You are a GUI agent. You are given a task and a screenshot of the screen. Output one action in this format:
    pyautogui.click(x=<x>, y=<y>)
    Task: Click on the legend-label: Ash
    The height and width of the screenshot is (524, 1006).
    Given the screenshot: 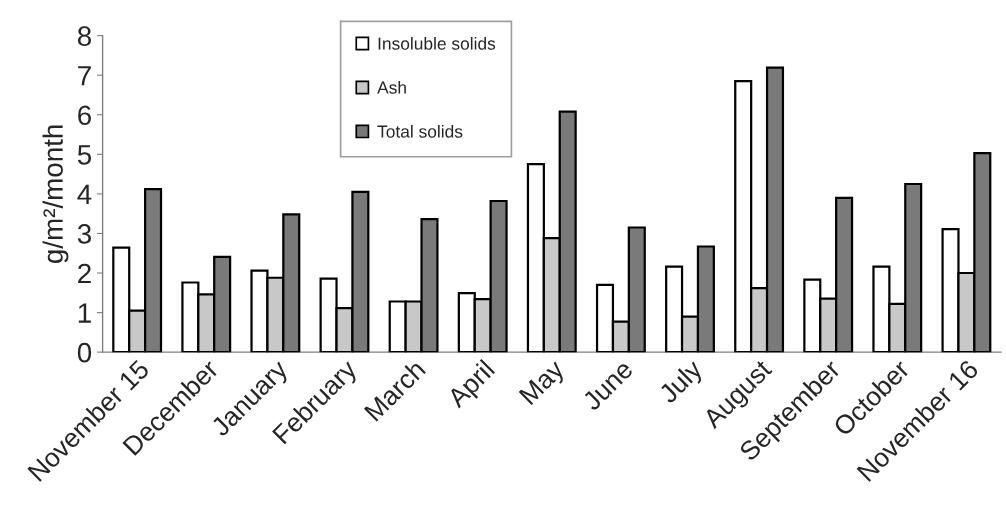 What is the action you would take?
    pyautogui.click(x=391, y=87)
    